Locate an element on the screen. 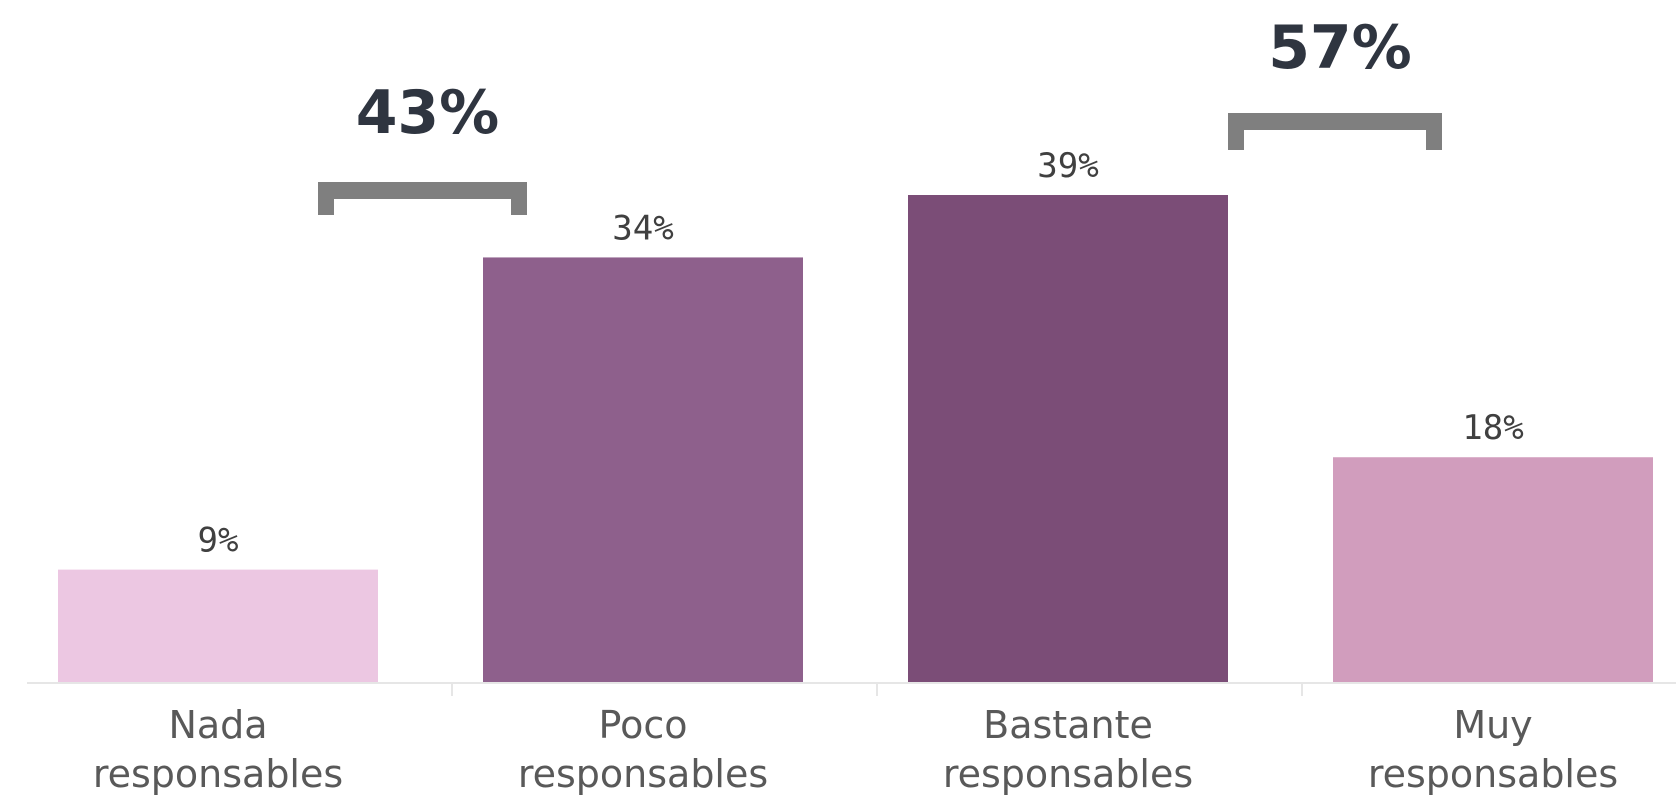 The height and width of the screenshot is (802, 1676). category-label: Poco is located at coordinates (643, 725).